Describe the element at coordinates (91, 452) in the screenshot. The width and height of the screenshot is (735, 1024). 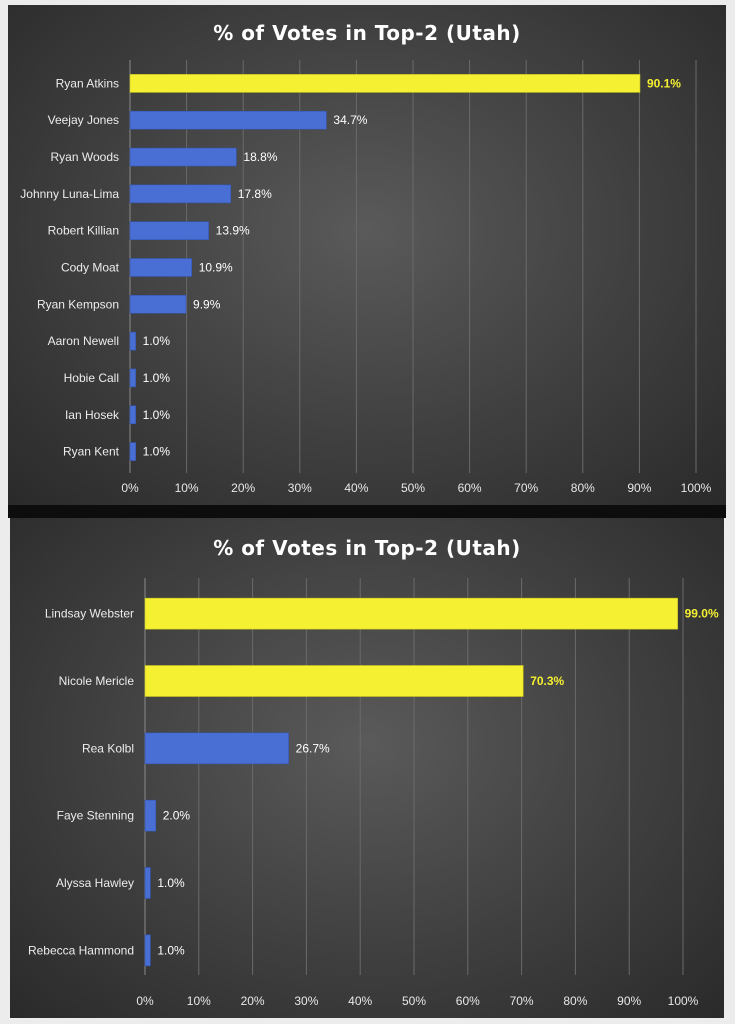
I see `category-label: Ryan Kent` at that location.